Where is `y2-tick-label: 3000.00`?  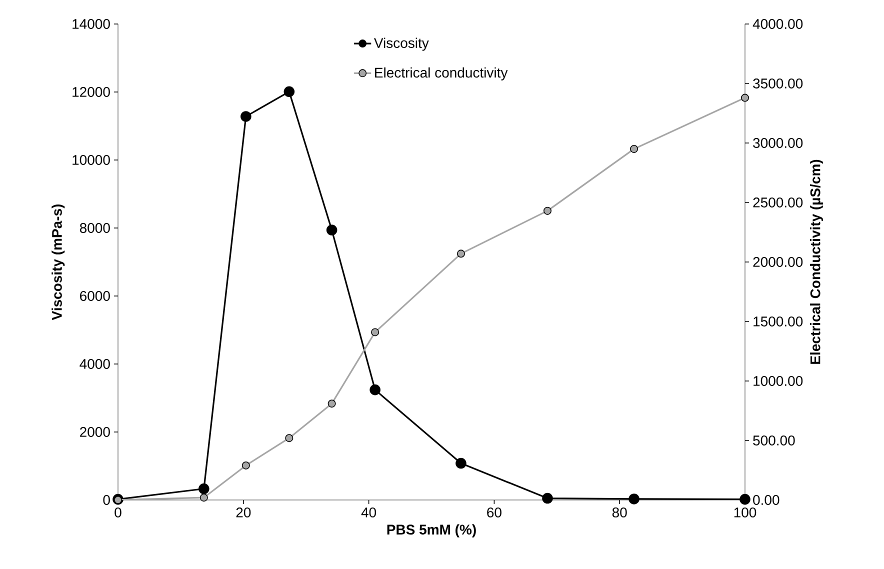
y2-tick-label: 3000.00 is located at coordinates (778, 143).